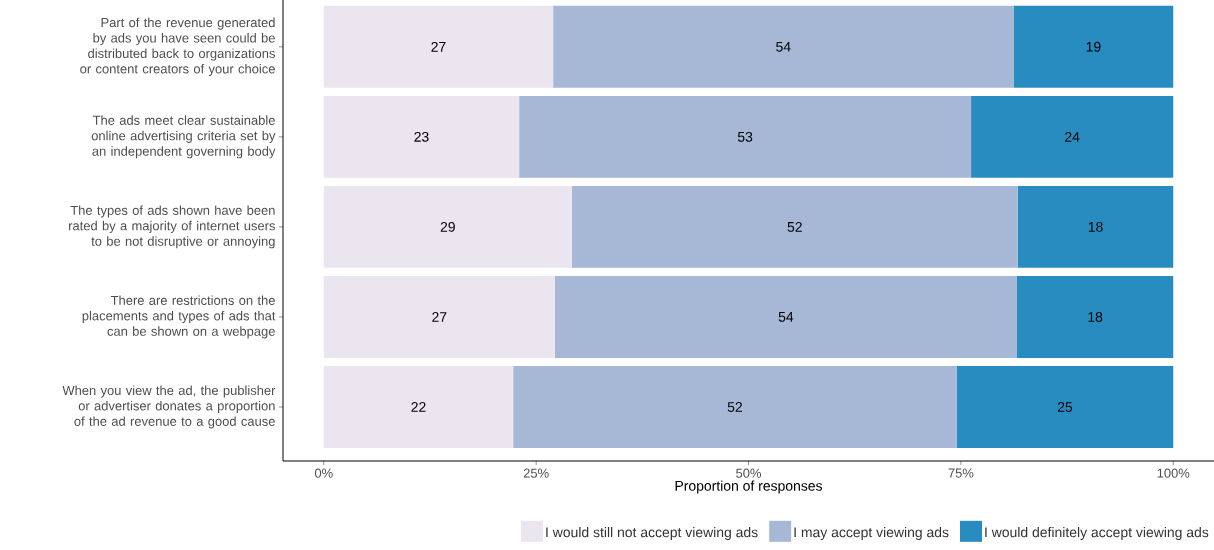 The width and height of the screenshot is (1214, 550). I want to click on data-label: 53, so click(745, 136).